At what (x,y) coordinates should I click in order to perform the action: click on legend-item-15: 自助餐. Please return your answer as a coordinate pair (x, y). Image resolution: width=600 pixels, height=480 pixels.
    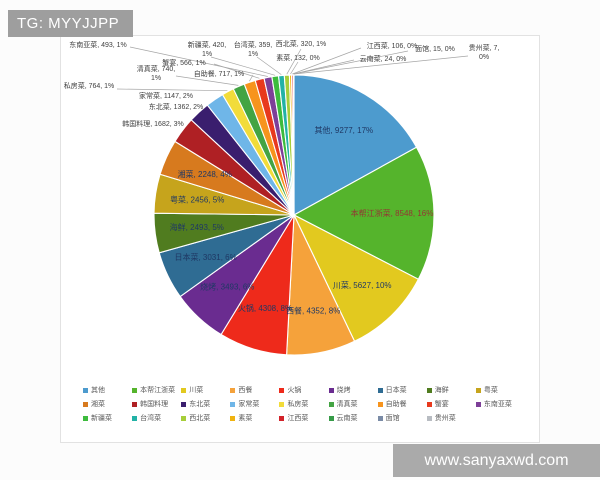
    Looking at the image, I should click on (402, 404).